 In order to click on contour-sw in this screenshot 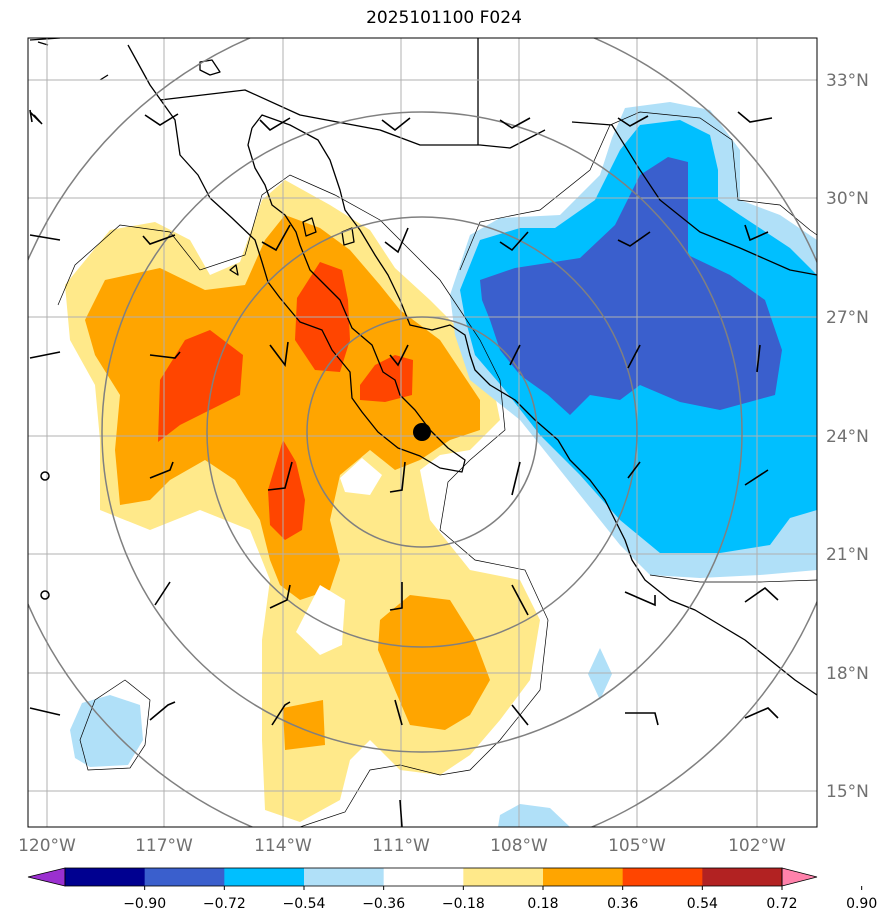, I will do `click(115, 725)`.